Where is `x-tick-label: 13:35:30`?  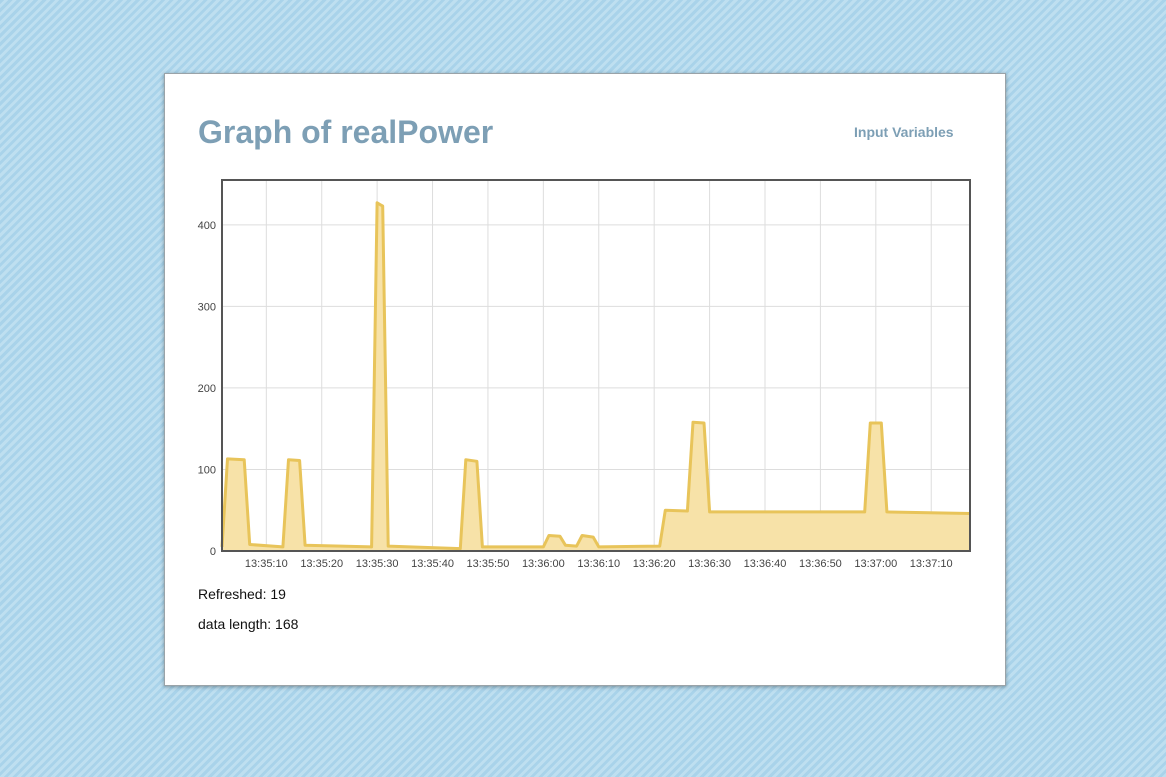 x-tick-label: 13:35:30 is located at coordinates (377, 564).